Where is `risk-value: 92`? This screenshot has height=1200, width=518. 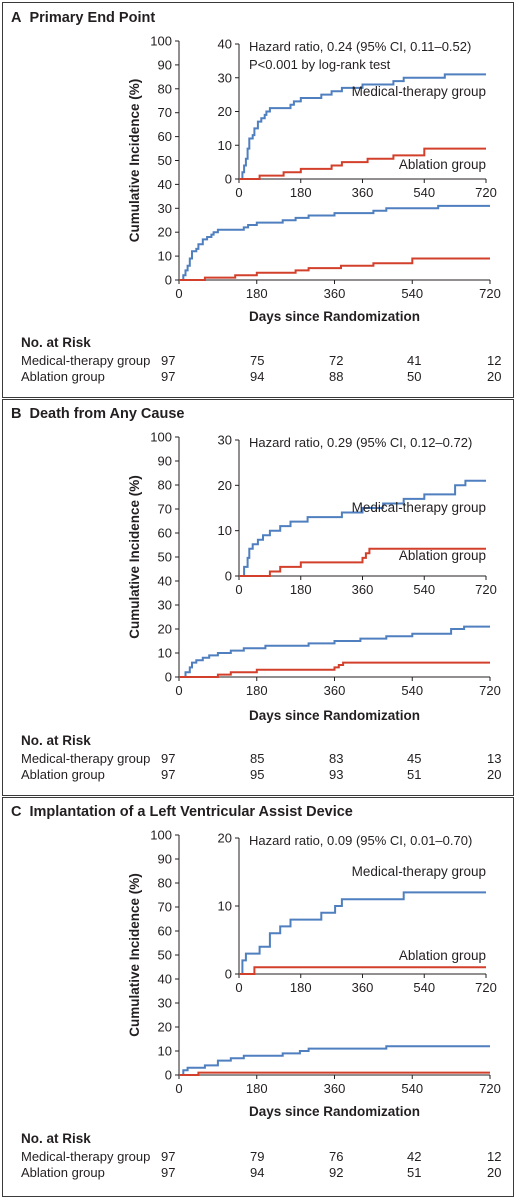 risk-value: 92 is located at coordinates (336, 1172).